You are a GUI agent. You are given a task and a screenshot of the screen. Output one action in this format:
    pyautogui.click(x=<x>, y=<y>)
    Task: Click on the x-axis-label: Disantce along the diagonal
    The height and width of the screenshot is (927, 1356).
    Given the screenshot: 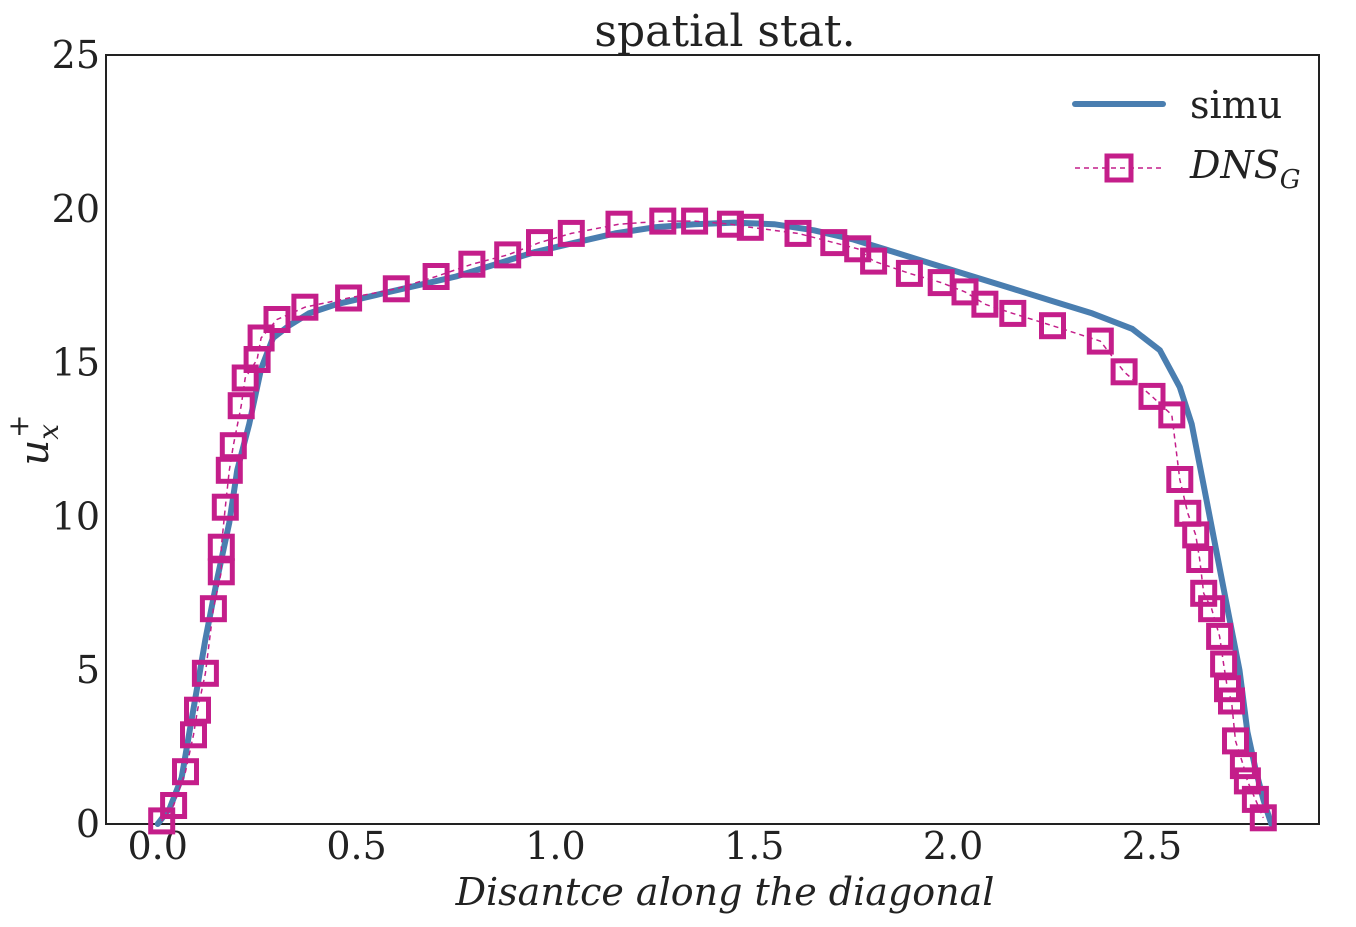 What is the action you would take?
    pyautogui.click(x=725, y=892)
    